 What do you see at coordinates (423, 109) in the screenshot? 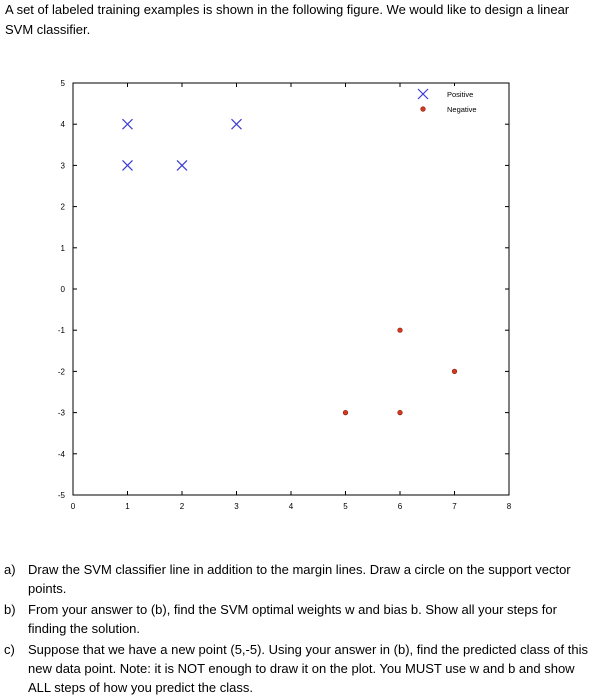
I see `legend-negative-icon` at bounding box center [423, 109].